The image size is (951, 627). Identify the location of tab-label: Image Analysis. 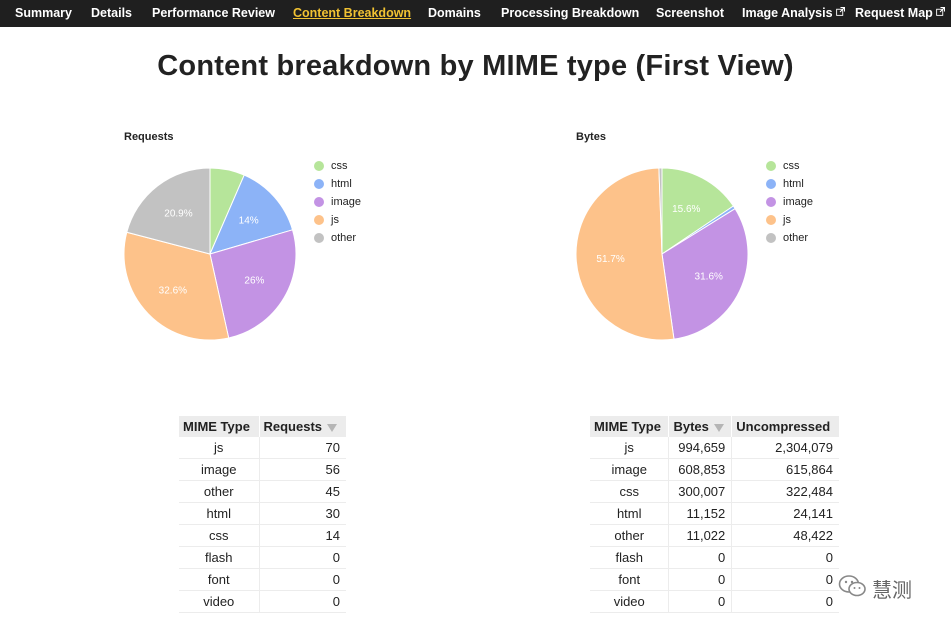
(787, 13).